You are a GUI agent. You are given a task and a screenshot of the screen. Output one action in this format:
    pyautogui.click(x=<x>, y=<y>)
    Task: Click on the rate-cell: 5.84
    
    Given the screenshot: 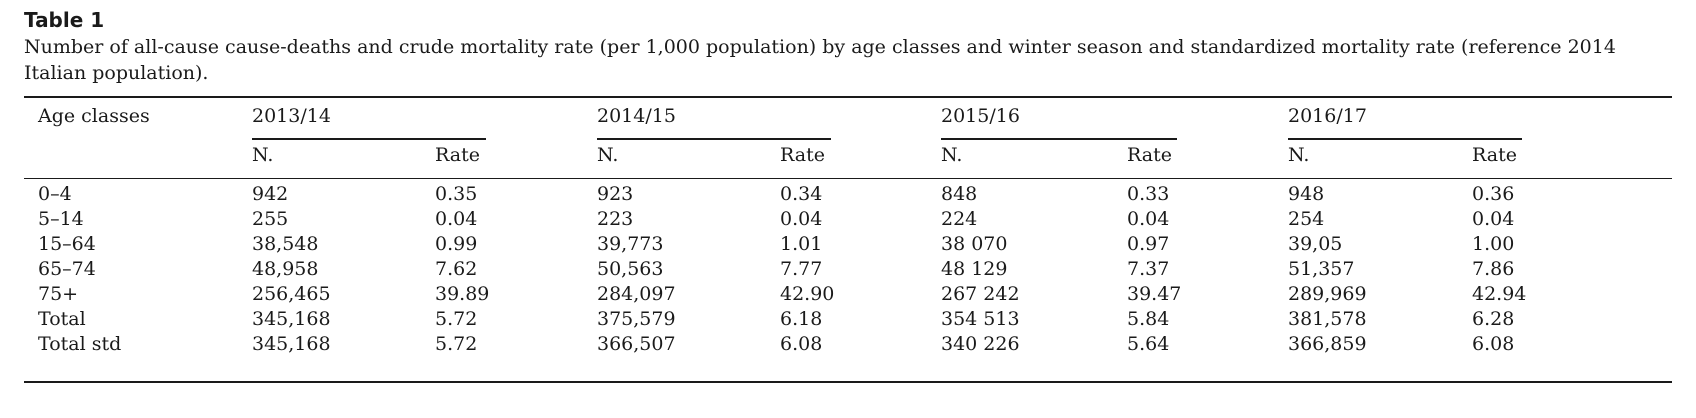 What is the action you would take?
    pyautogui.click(x=1148, y=319)
    